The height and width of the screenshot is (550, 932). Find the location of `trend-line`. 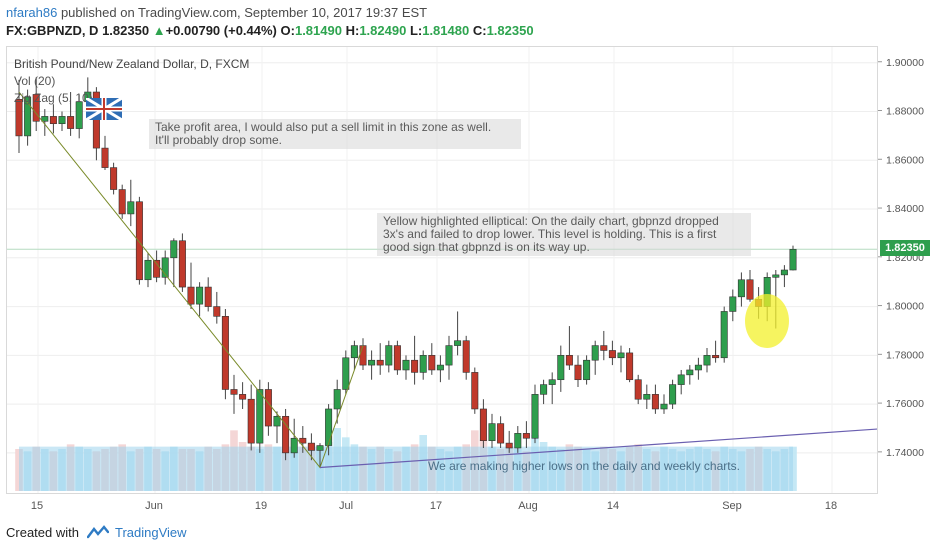

trend-line is located at coordinates (625, 446).